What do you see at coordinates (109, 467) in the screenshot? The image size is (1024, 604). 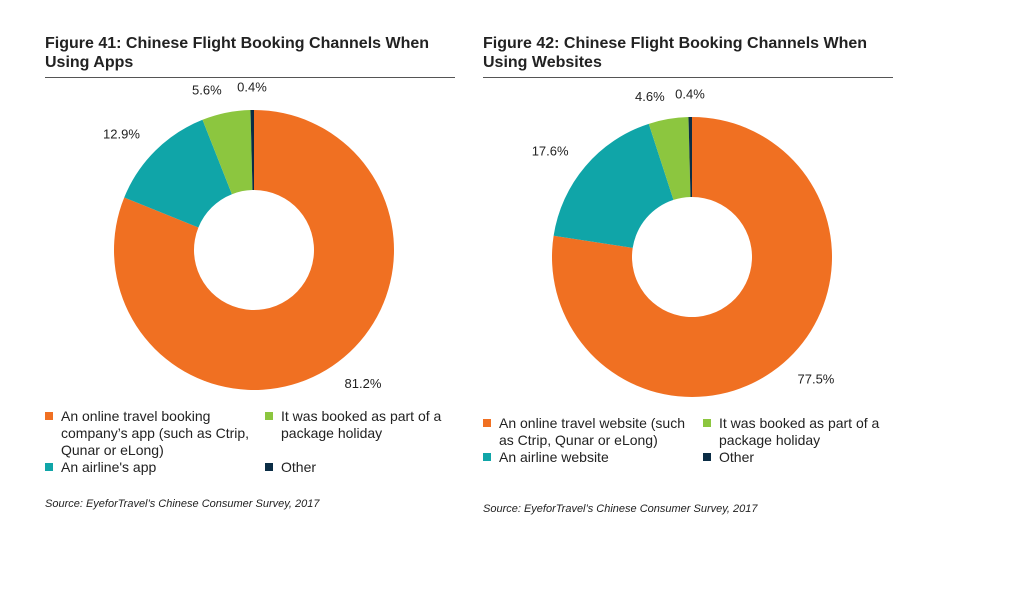 I see `legend-label: An airline's app` at bounding box center [109, 467].